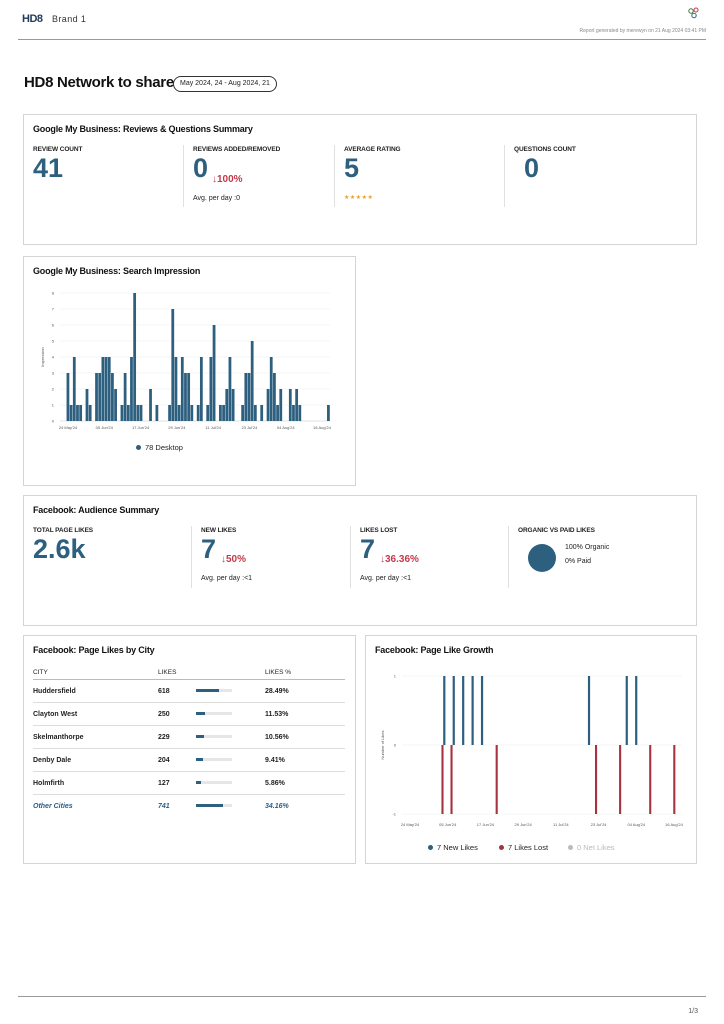 Image resolution: width=724 pixels, height=1024 pixels. I want to click on pct-cell: 34.16%, so click(277, 806).